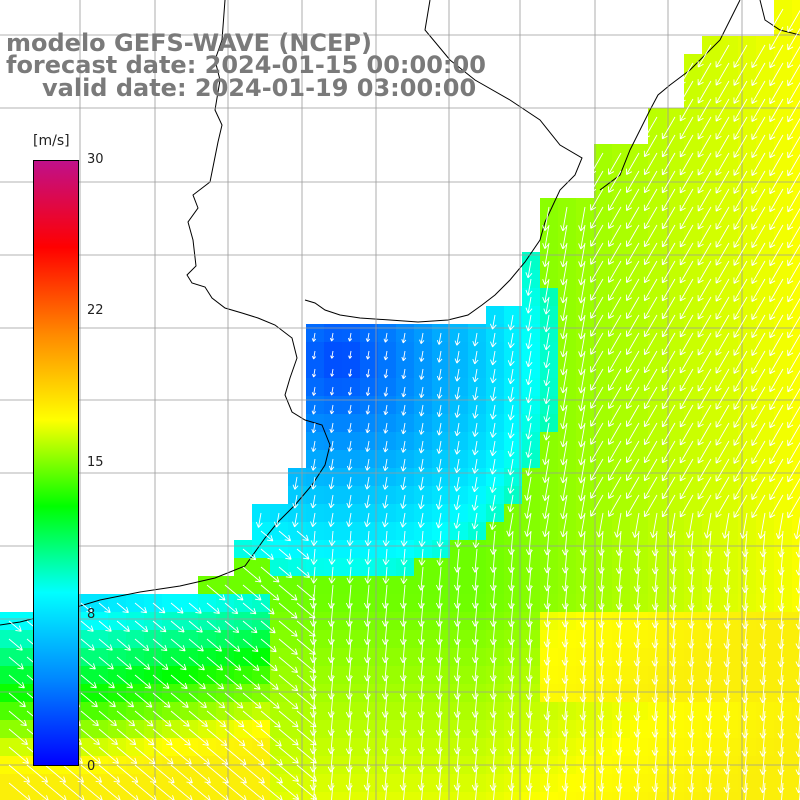 This screenshot has height=800, width=800. What do you see at coordinates (91, 766) in the screenshot?
I see `colorbar-tick-0: 0` at bounding box center [91, 766].